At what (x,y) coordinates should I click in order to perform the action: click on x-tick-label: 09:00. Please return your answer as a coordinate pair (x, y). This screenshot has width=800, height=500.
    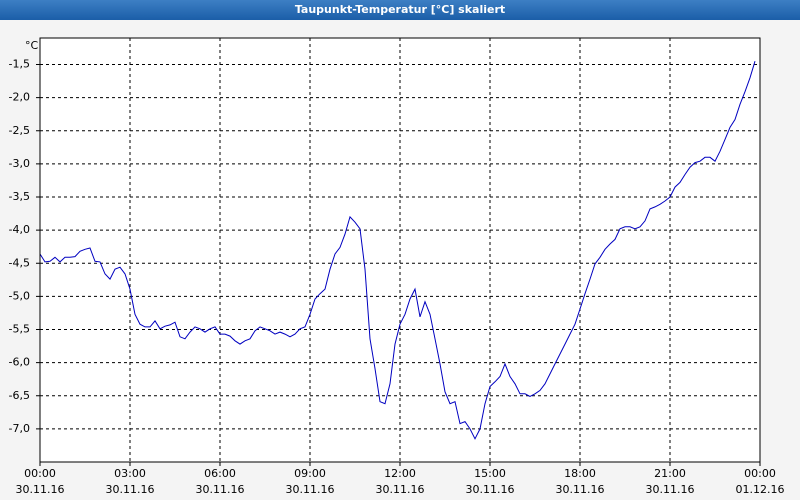
    Looking at the image, I should click on (310, 473).